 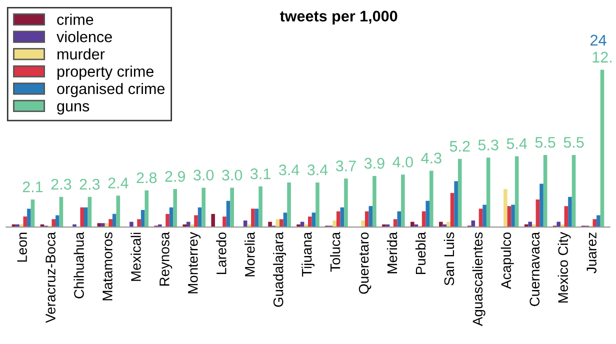 What do you see at coordinates (249, 254) in the screenshot?
I see `x-tick-label: Morelia` at bounding box center [249, 254].